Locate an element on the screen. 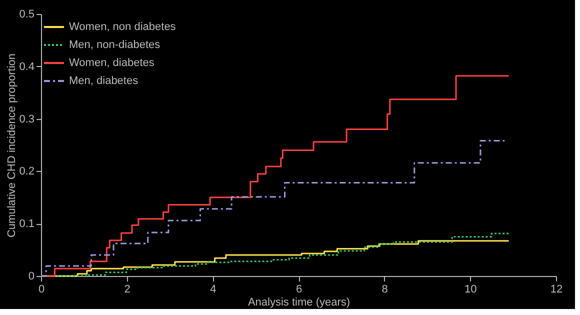 This screenshot has width=580, height=315. x-tick-label: 2 is located at coordinates (127, 290).